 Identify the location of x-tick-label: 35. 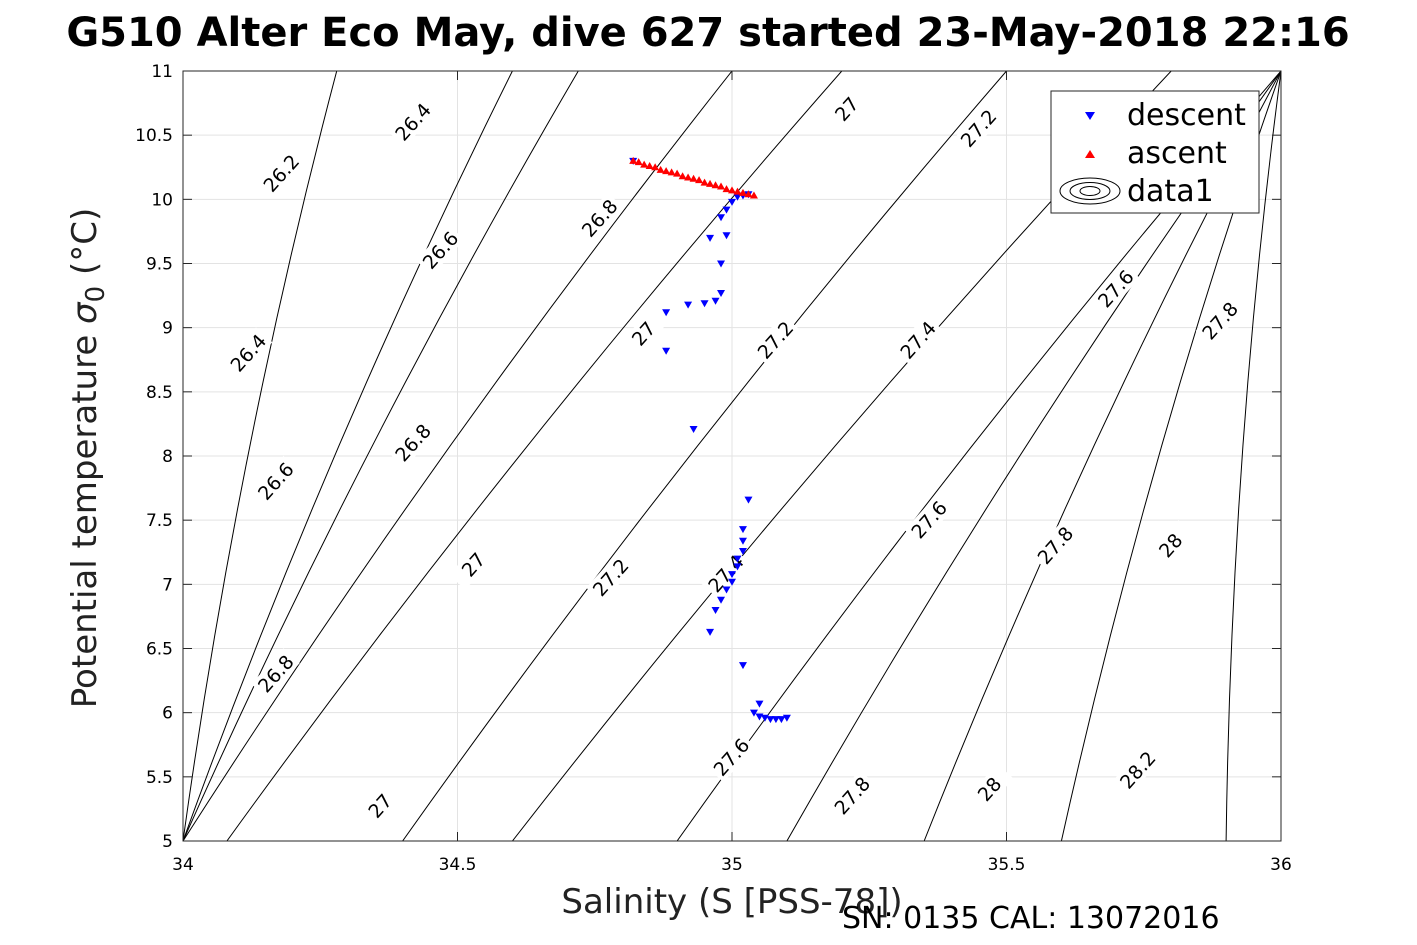
(732, 865).